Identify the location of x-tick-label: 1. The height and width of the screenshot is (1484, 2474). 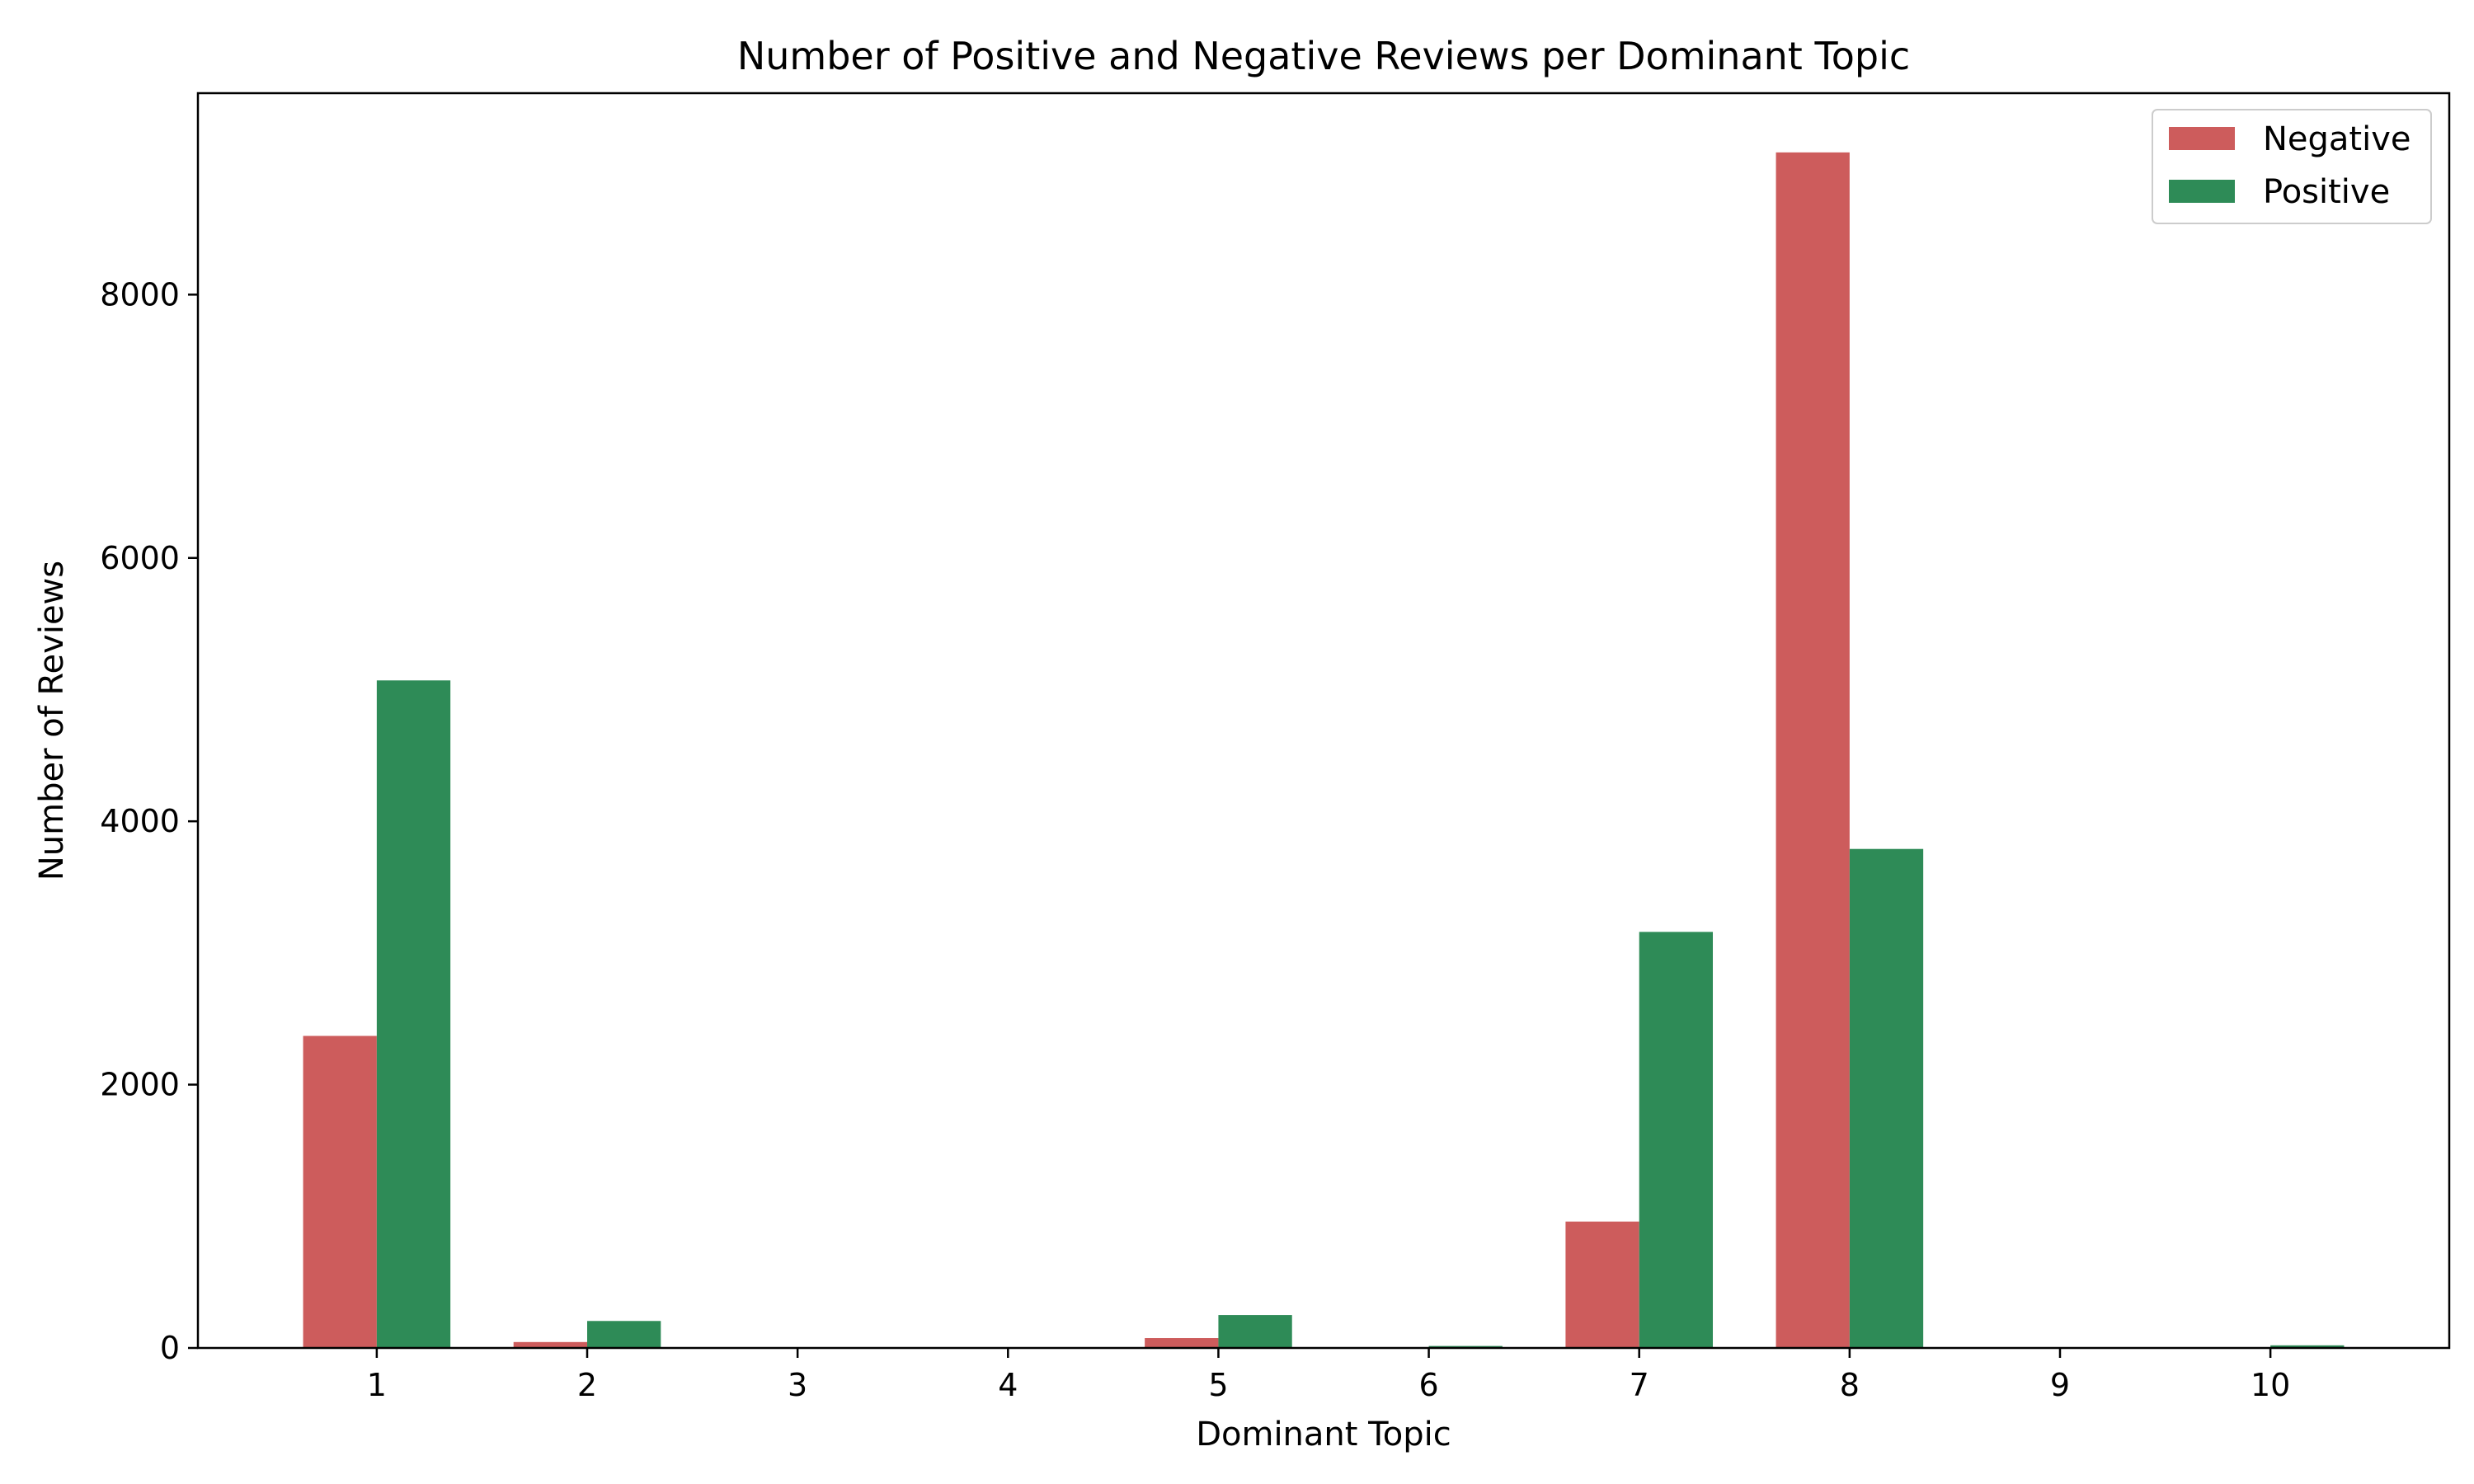
(377, 1385).